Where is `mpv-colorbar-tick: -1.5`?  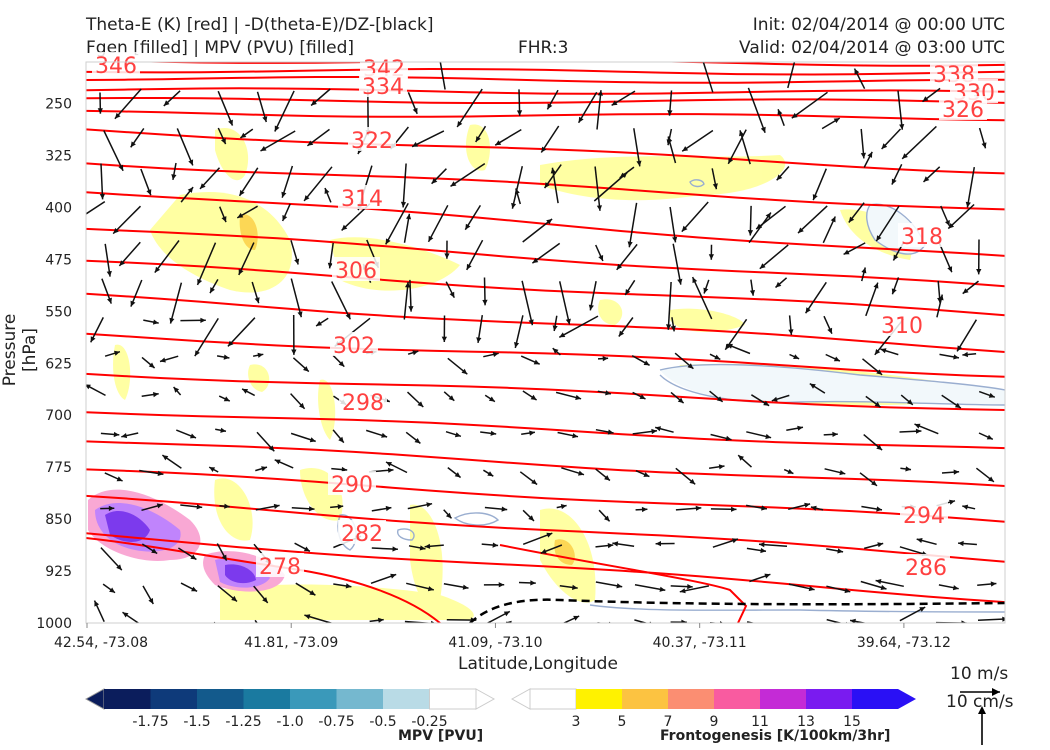 mpv-colorbar-tick: -1.5 is located at coordinates (196, 722).